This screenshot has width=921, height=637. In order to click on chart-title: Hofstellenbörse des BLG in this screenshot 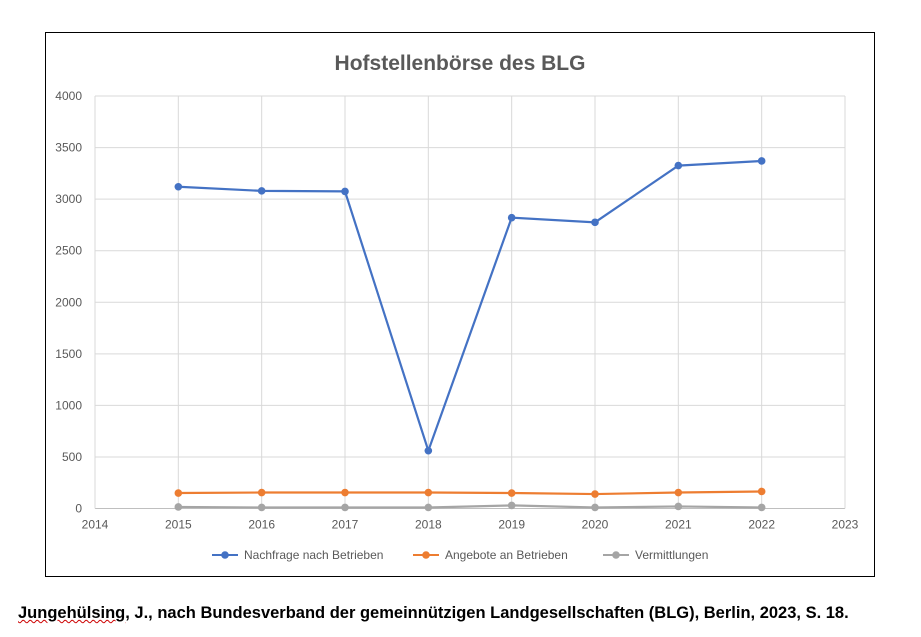, I will do `click(460, 63)`.